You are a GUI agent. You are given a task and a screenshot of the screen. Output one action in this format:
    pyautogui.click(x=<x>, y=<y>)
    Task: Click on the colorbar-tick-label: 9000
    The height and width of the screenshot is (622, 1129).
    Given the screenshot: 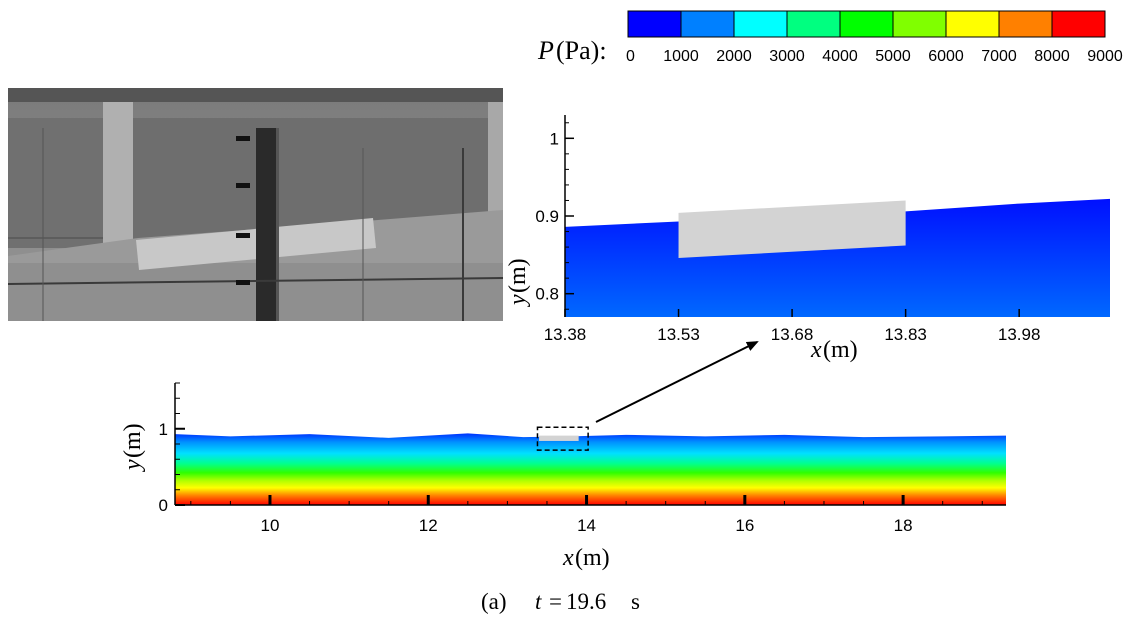 What is the action you would take?
    pyautogui.click(x=1105, y=56)
    